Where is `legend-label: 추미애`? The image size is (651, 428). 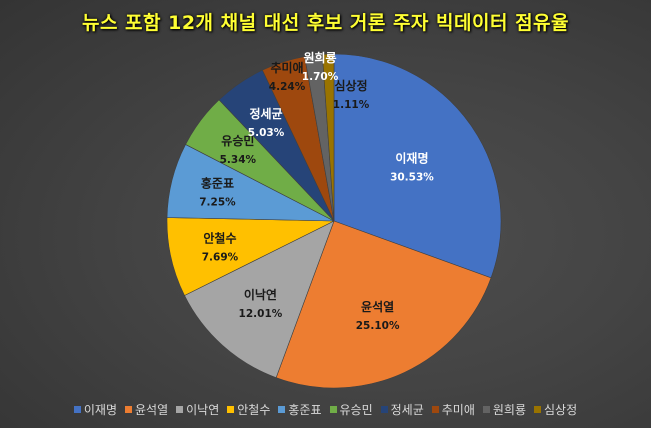 legend-label: 추미애 is located at coordinates (458, 410).